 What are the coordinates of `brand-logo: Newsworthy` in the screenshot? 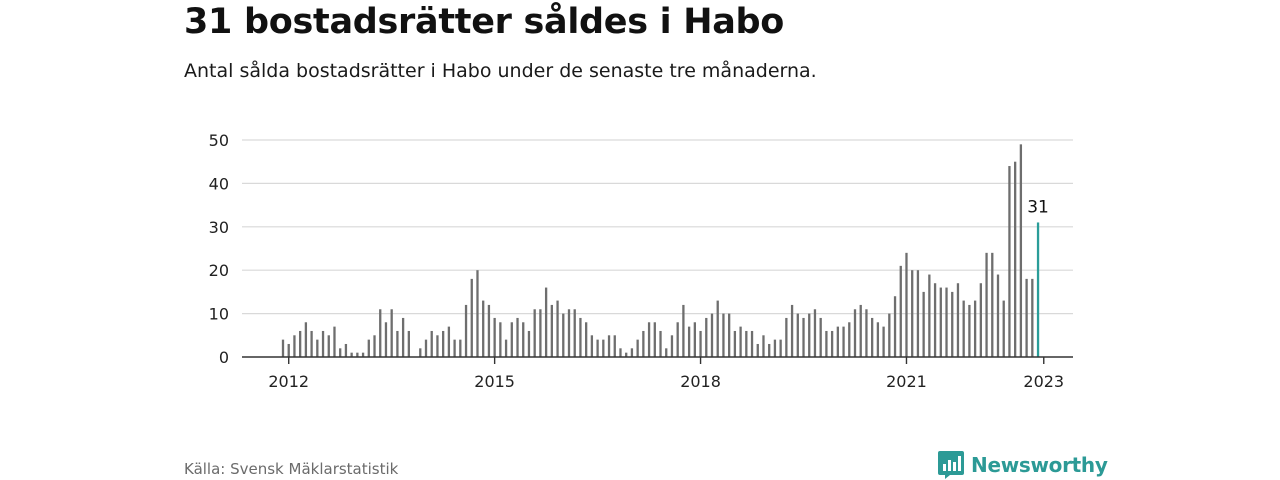 It's located at (1022, 465).